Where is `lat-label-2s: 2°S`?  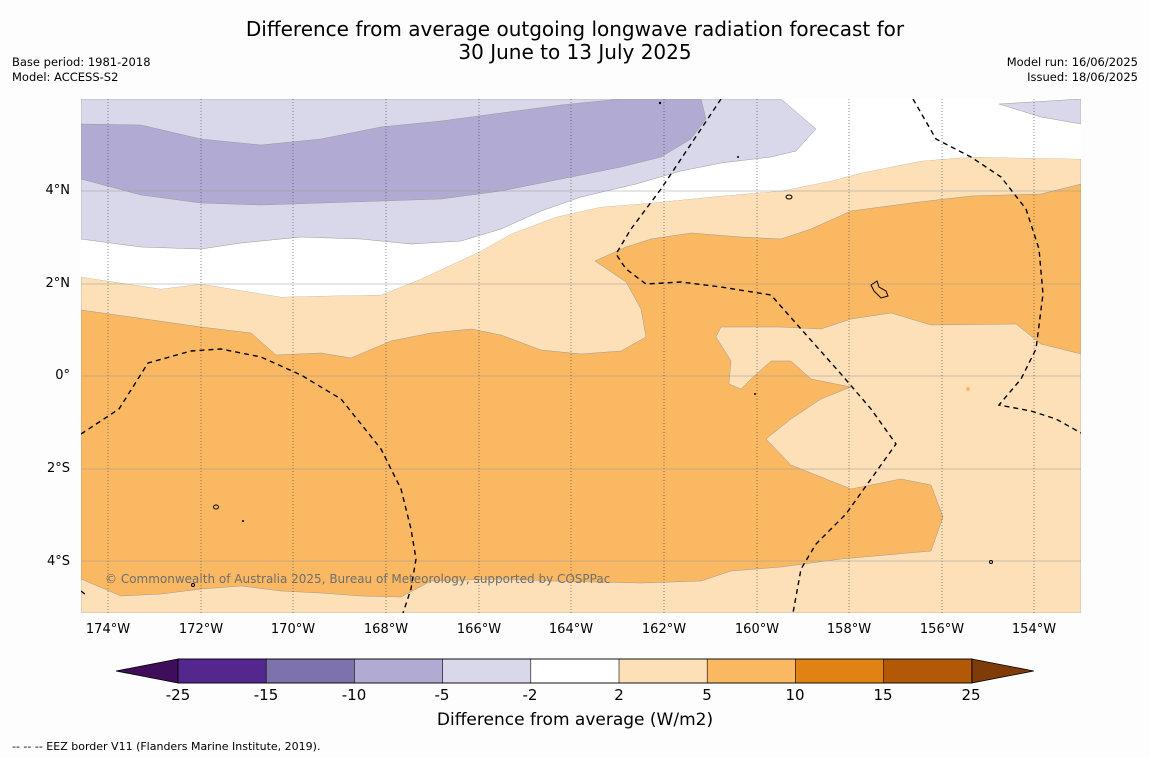
lat-label-2s: 2°S is located at coordinates (58, 468).